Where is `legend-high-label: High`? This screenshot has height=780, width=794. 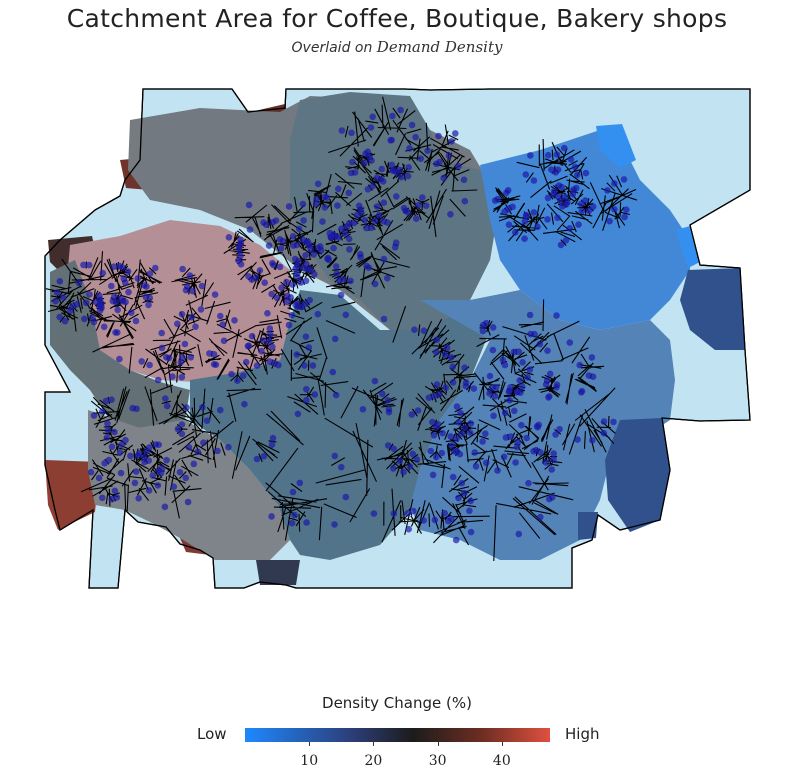 legend-high-label: High is located at coordinates (582, 734).